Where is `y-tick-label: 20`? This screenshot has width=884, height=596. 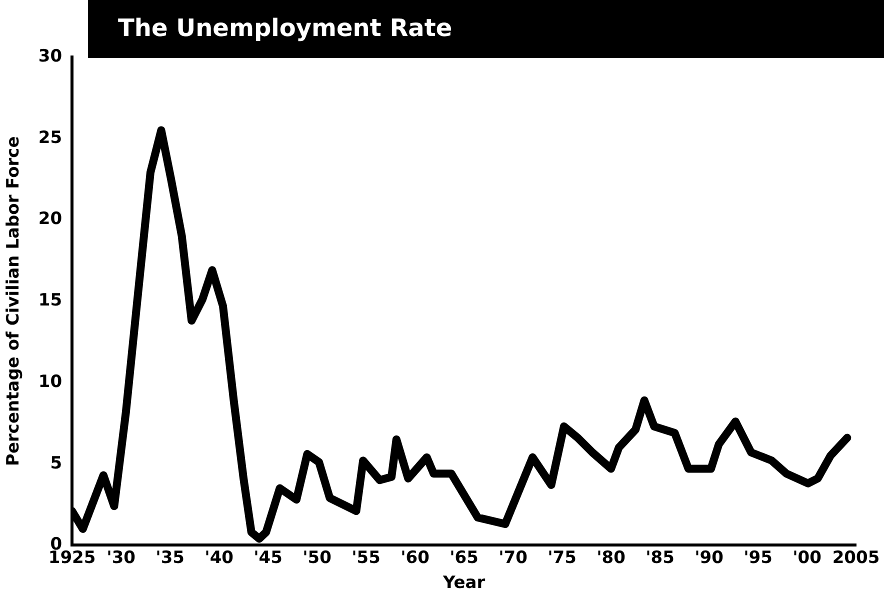 y-tick-label: 20 is located at coordinates (50, 219).